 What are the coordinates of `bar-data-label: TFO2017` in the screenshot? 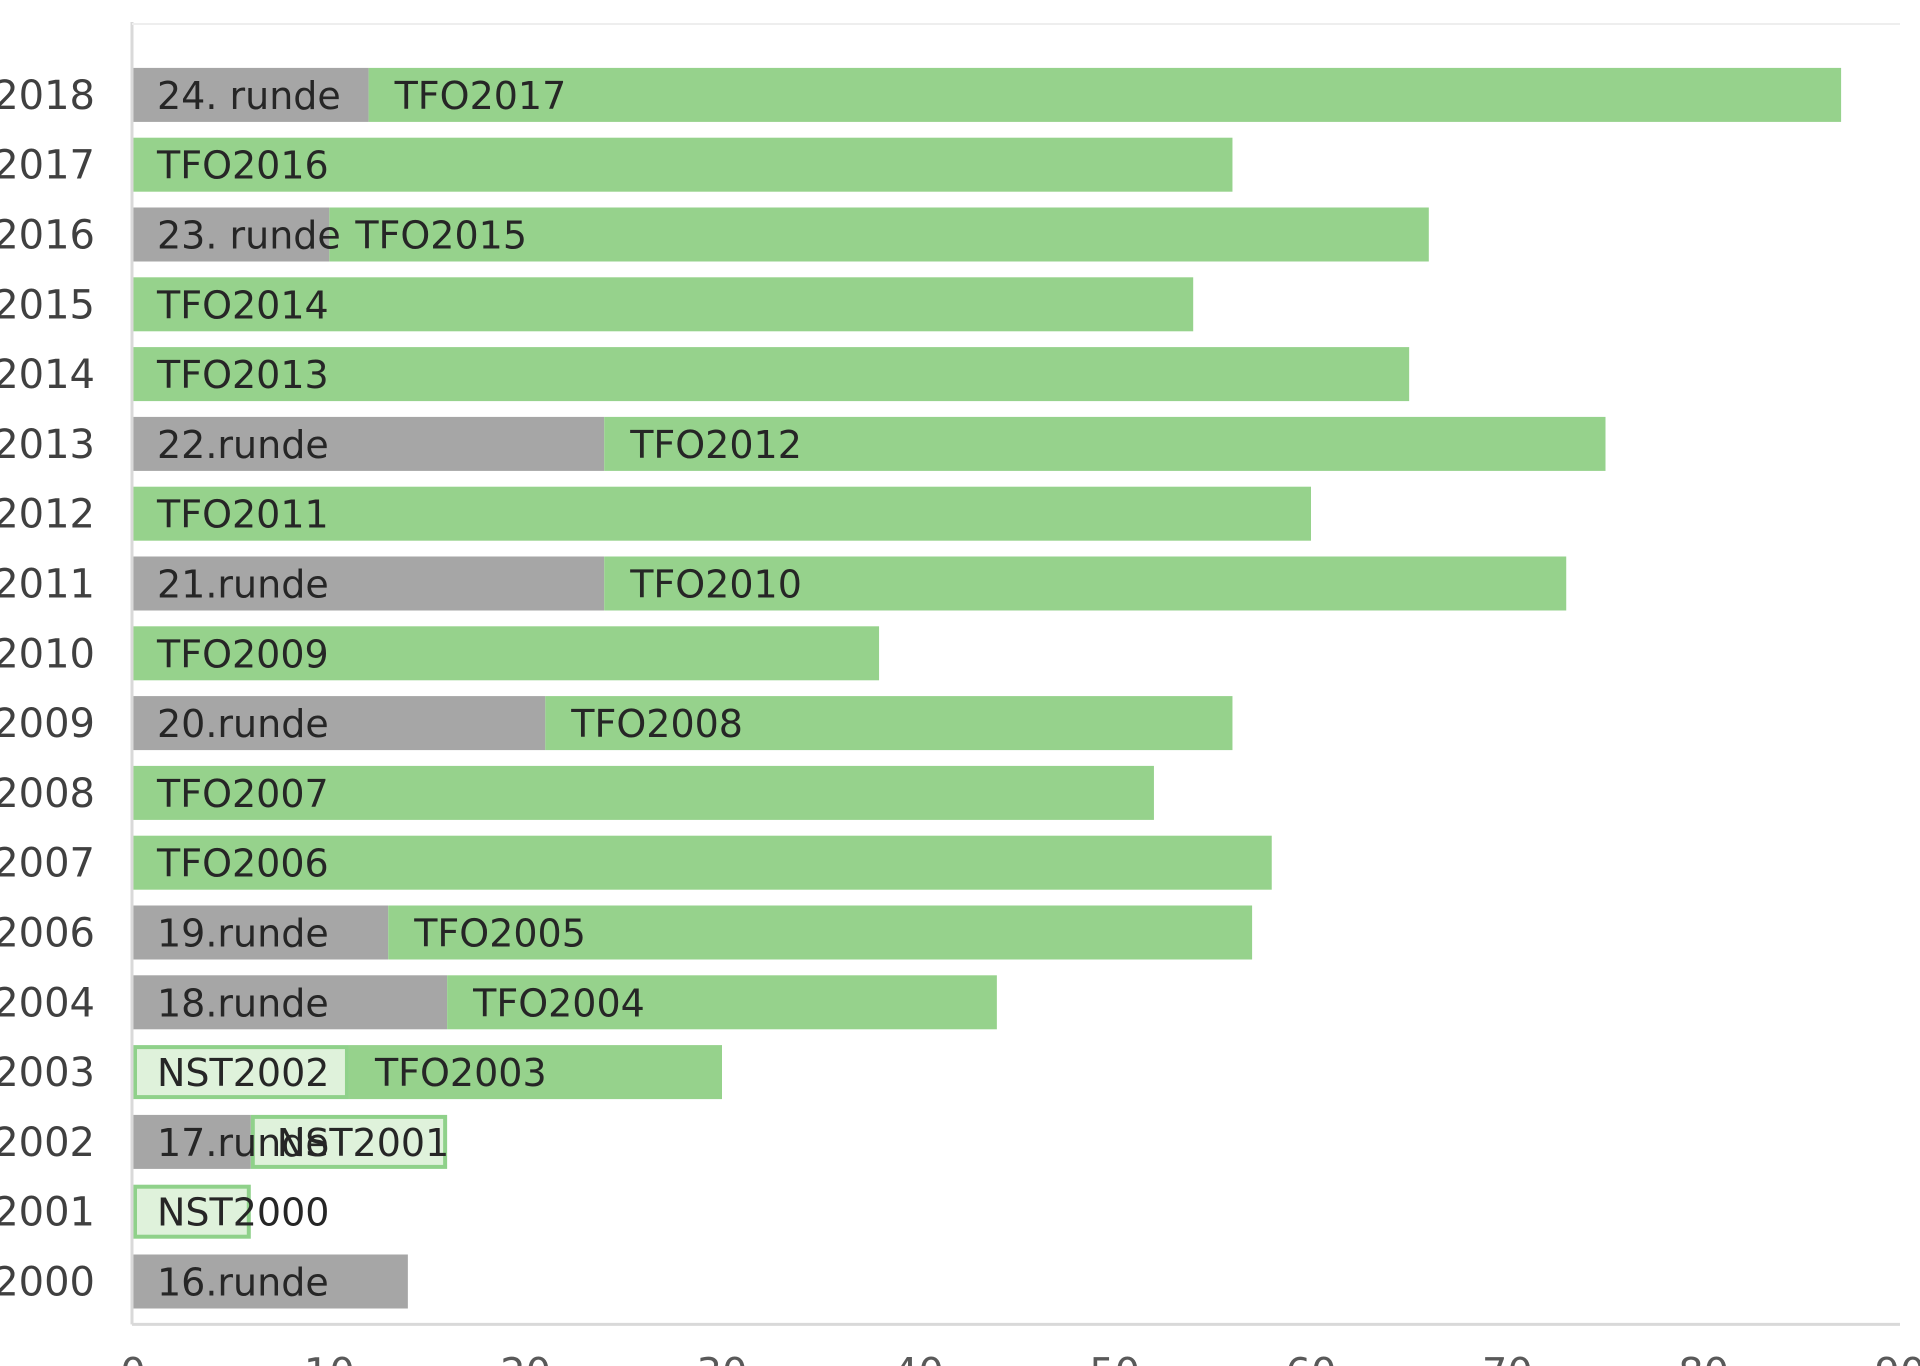 It's located at (480, 96).